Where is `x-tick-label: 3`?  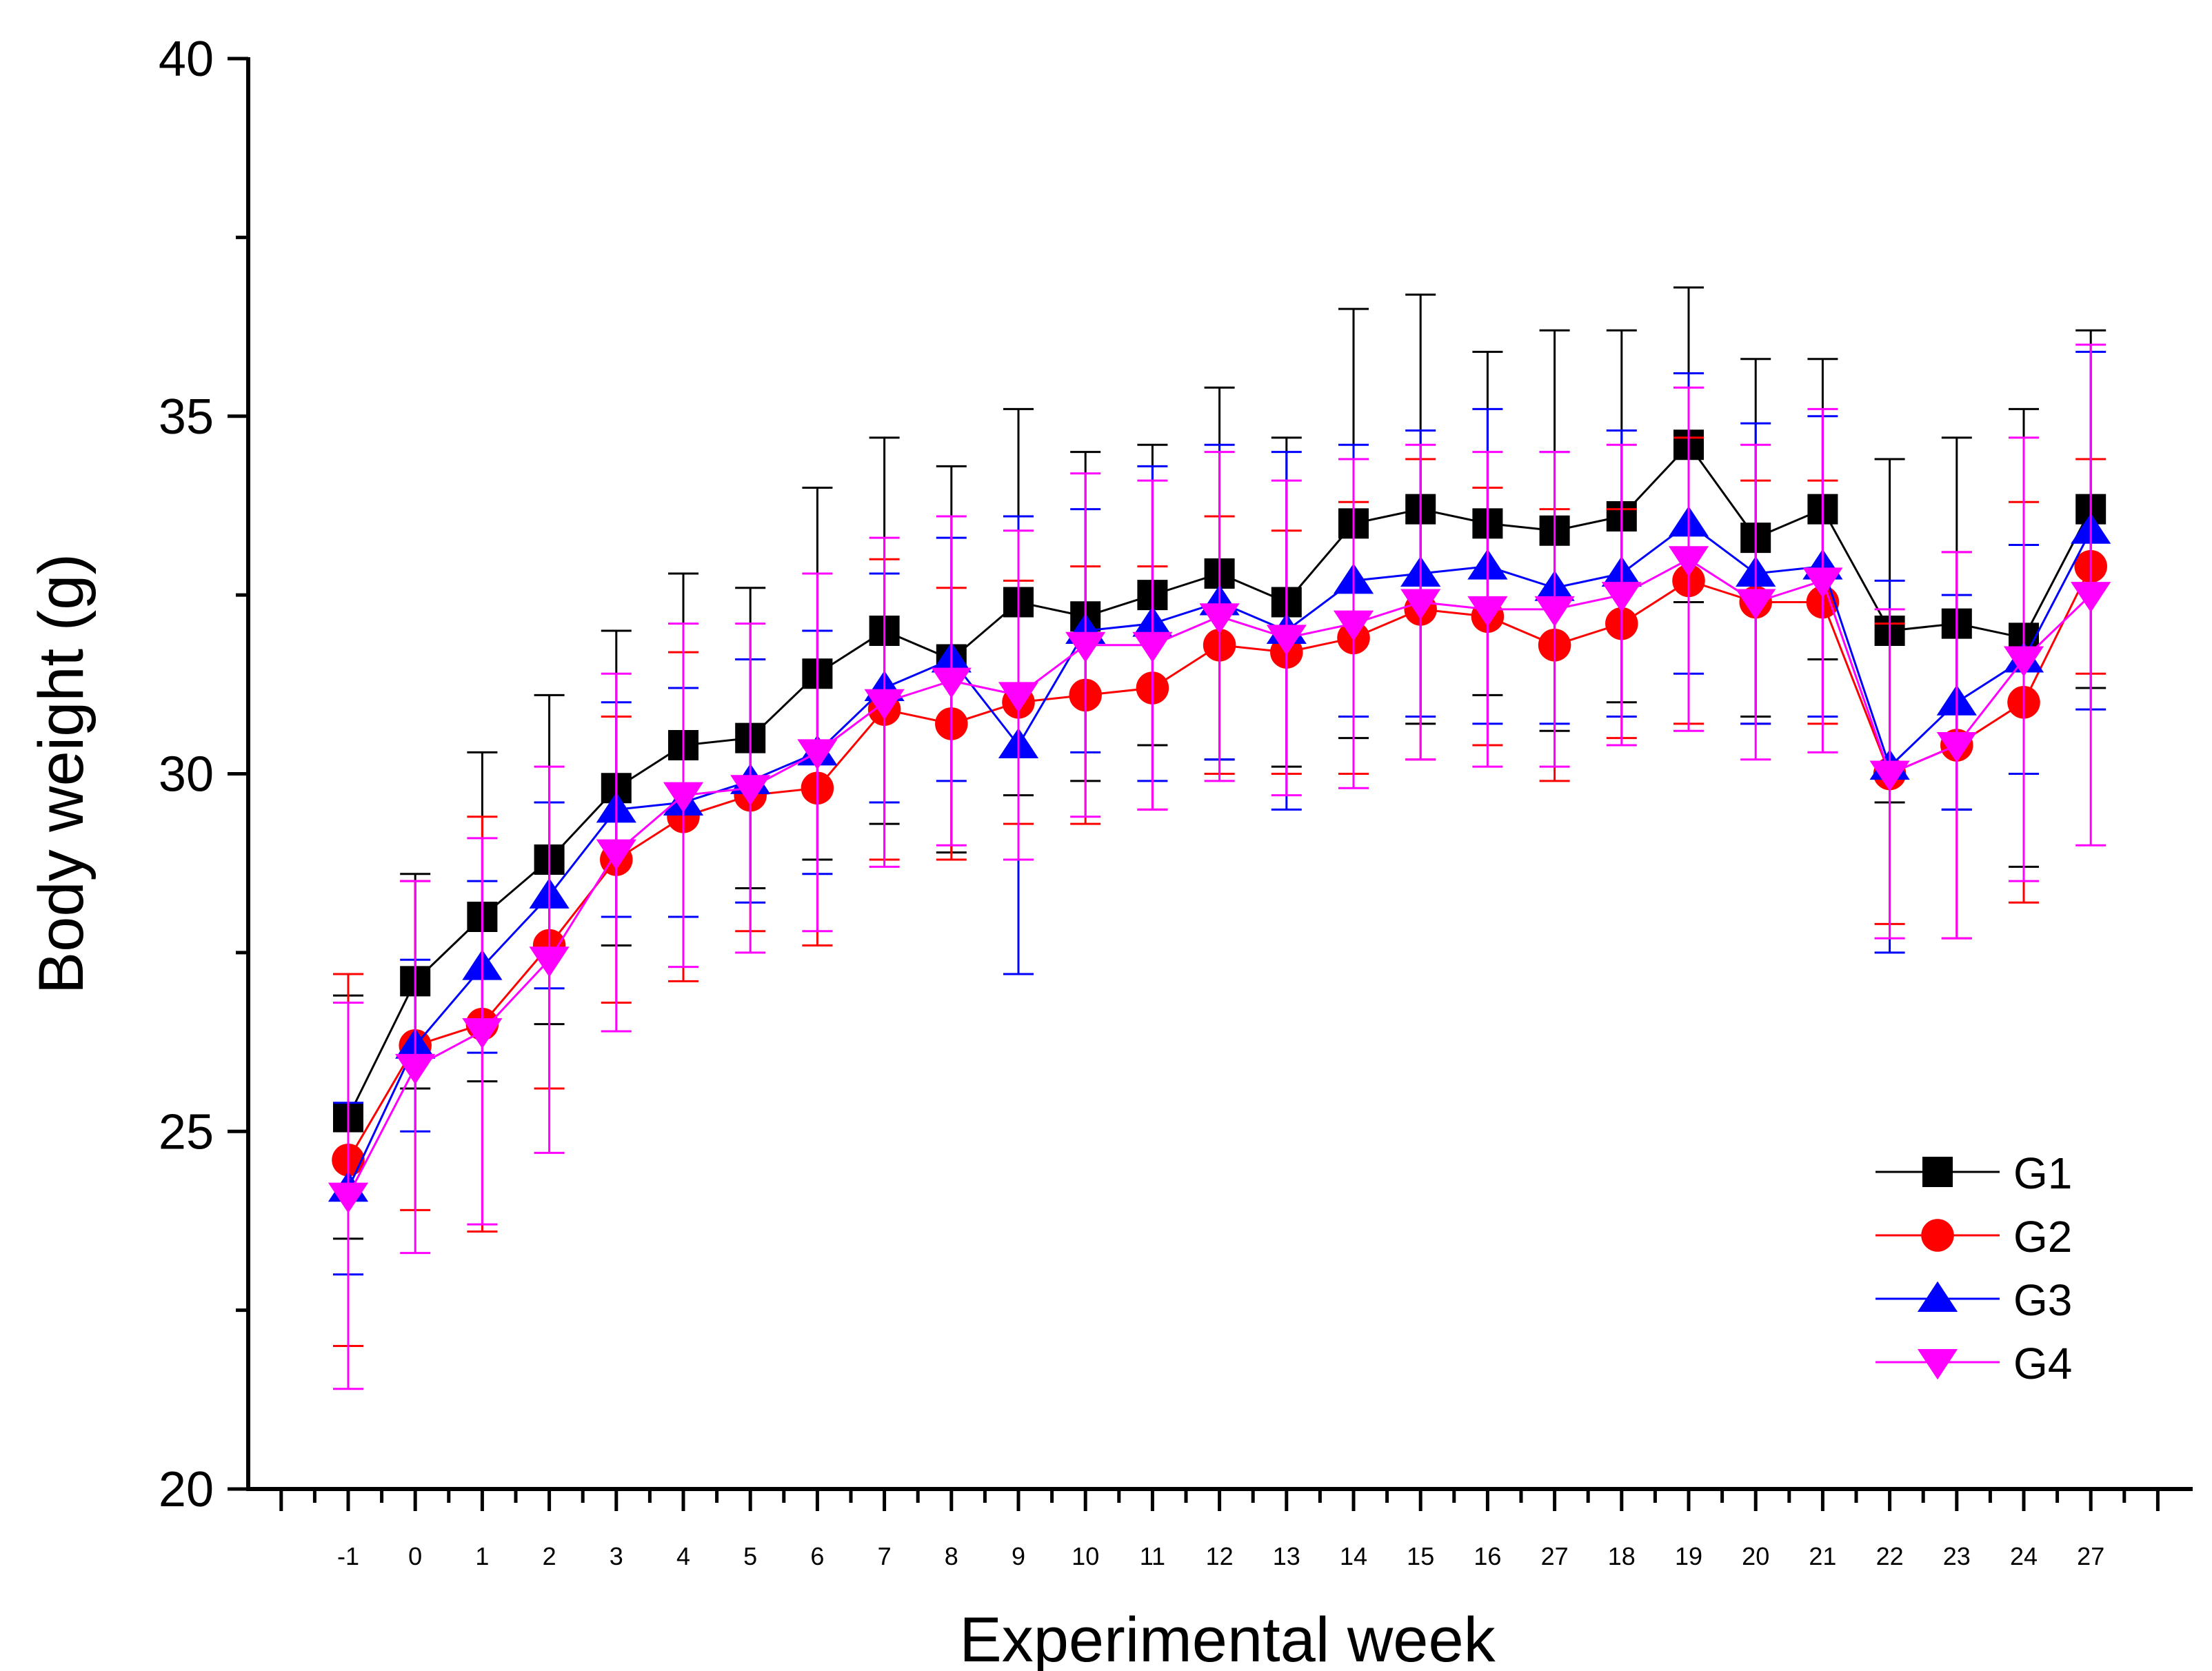 x-tick-label: 3 is located at coordinates (616, 1556).